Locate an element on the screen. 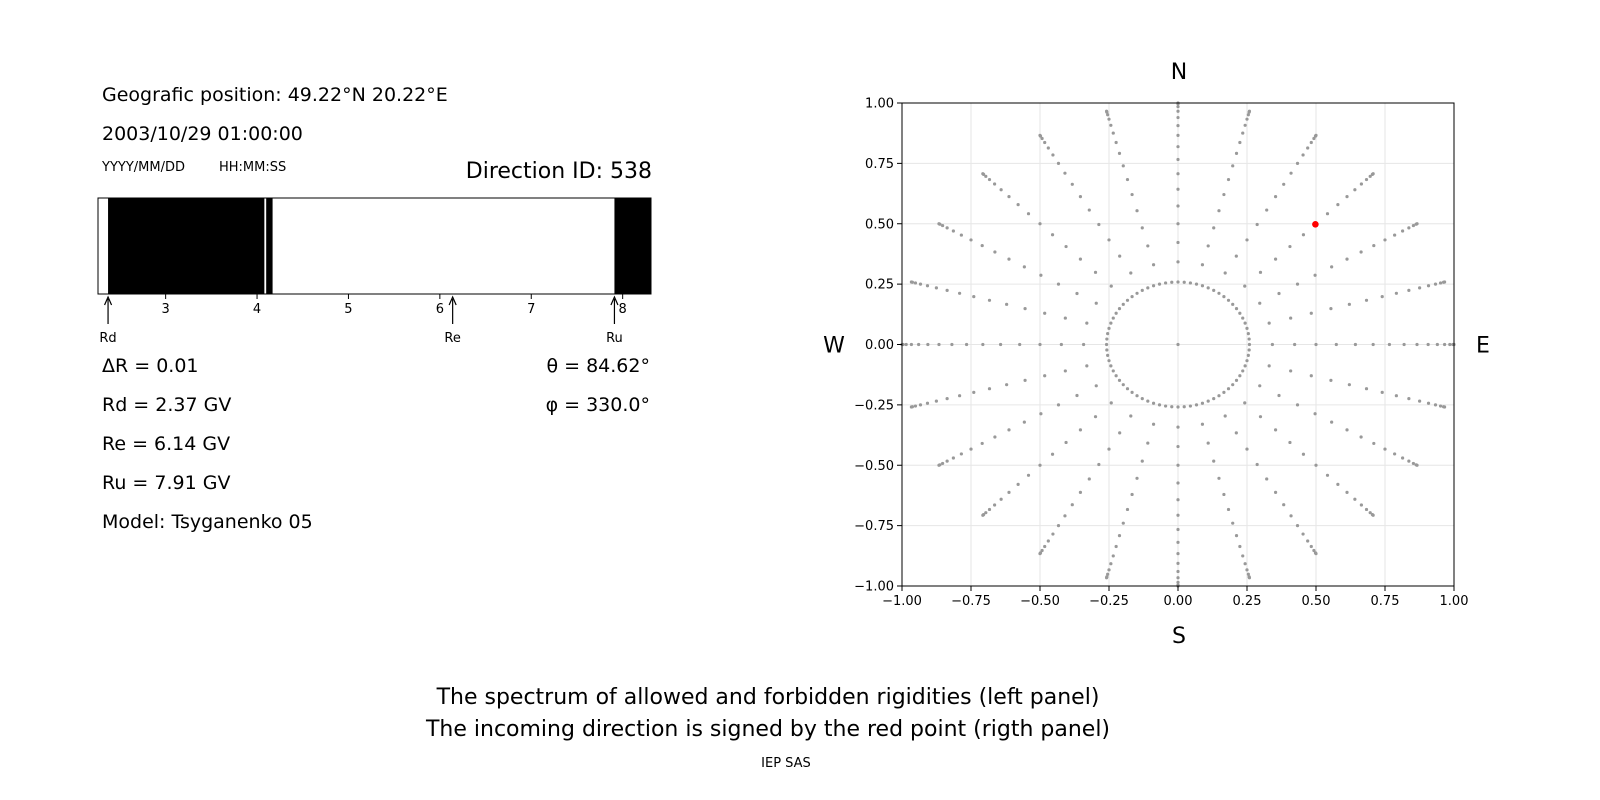 This screenshot has width=1600, height=800. y-tick-label: 1.00 is located at coordinates (879, 104).